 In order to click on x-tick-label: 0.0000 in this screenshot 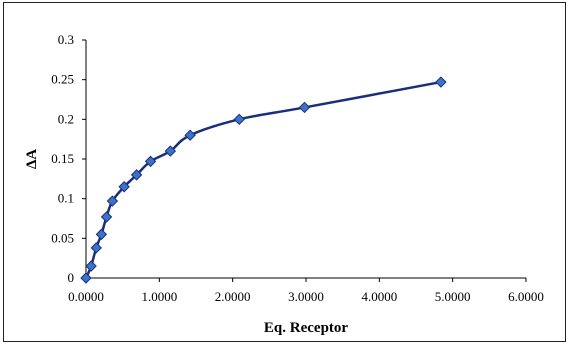, I will do `click(86, 296)`.